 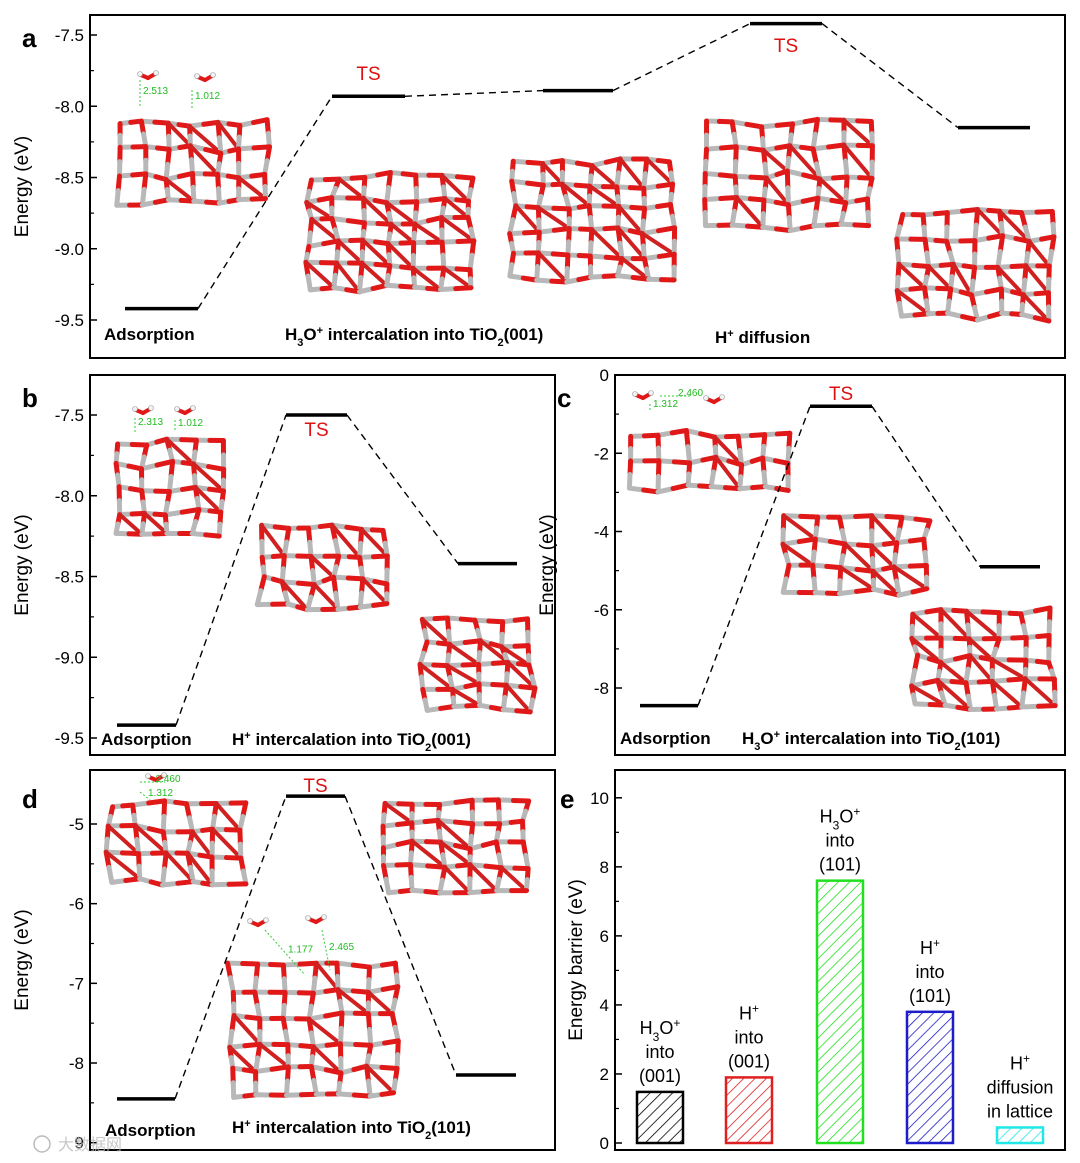 What do you see at coordinates (576, 960) in the screenshot?
I see `y-axis-label: Energy barrier (eV)` at bounding box center [576, 960].